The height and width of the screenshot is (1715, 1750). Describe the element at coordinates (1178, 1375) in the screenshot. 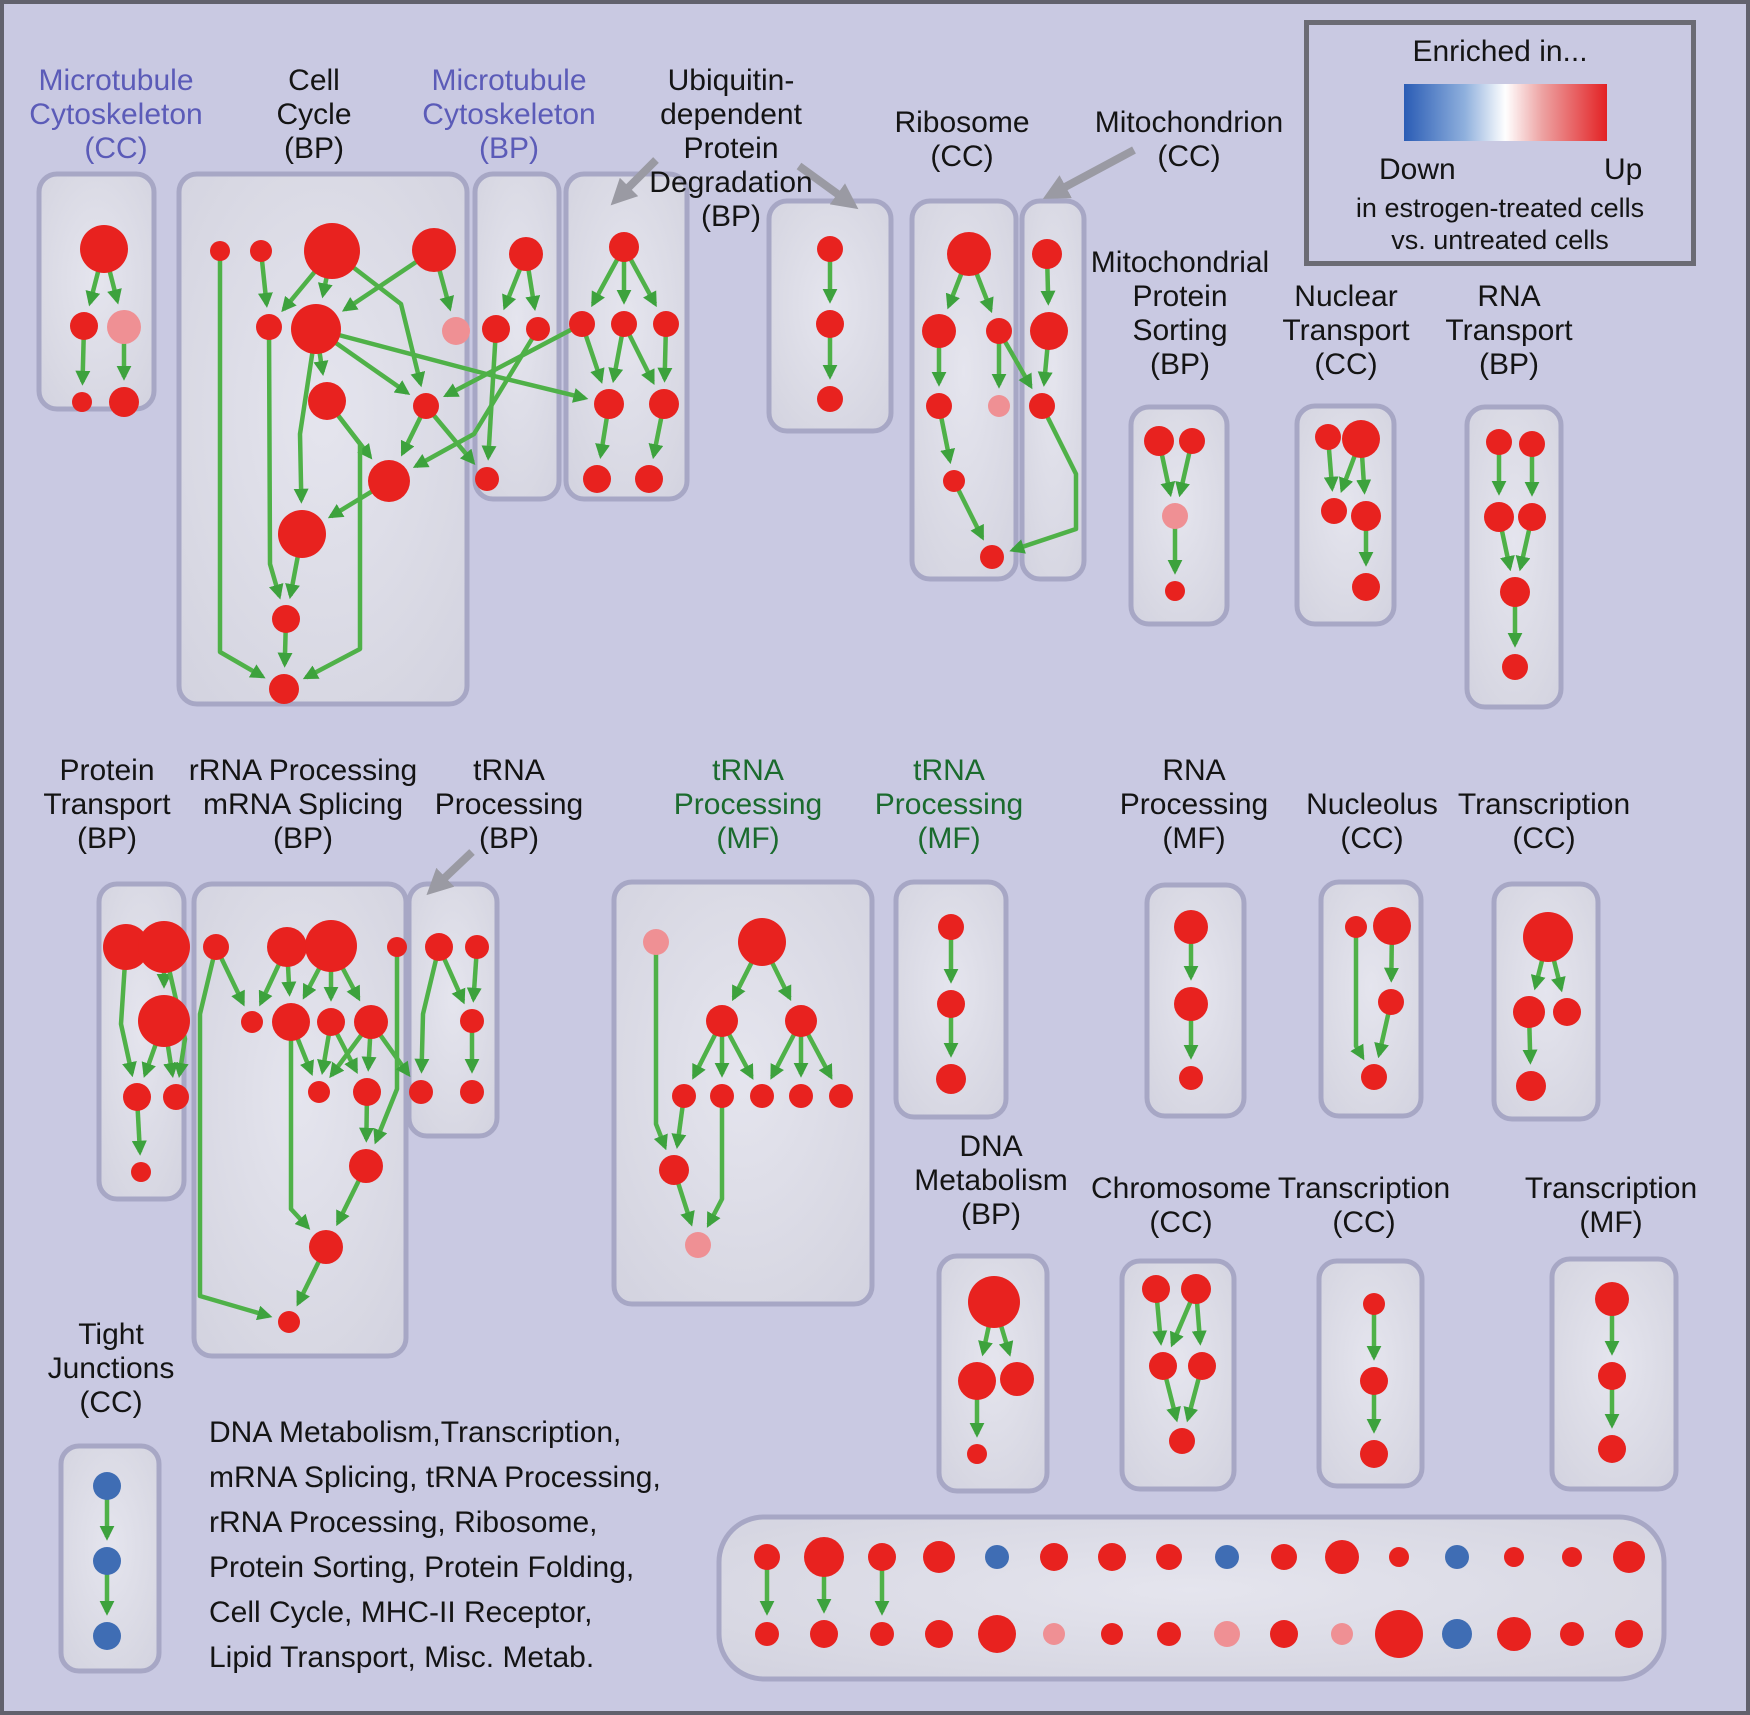

I see `cluster-box-chromosome-cc` at that location.